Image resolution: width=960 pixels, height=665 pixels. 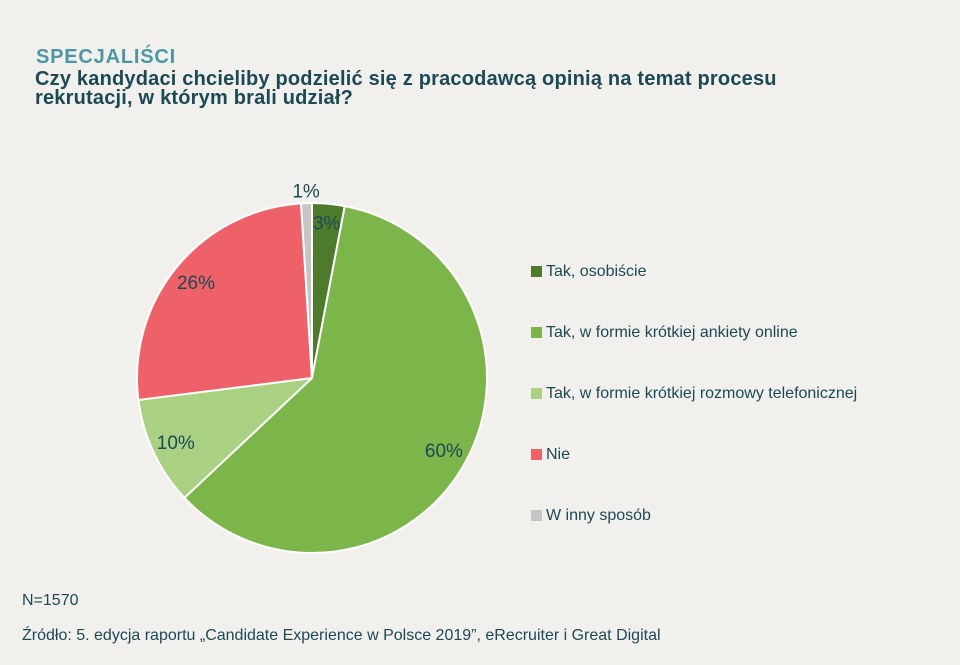 What do you see at coordinates (598, 515) in the screenshot?
I see `legend-item-label: W inny sposób` at bounding box center [598, 515].